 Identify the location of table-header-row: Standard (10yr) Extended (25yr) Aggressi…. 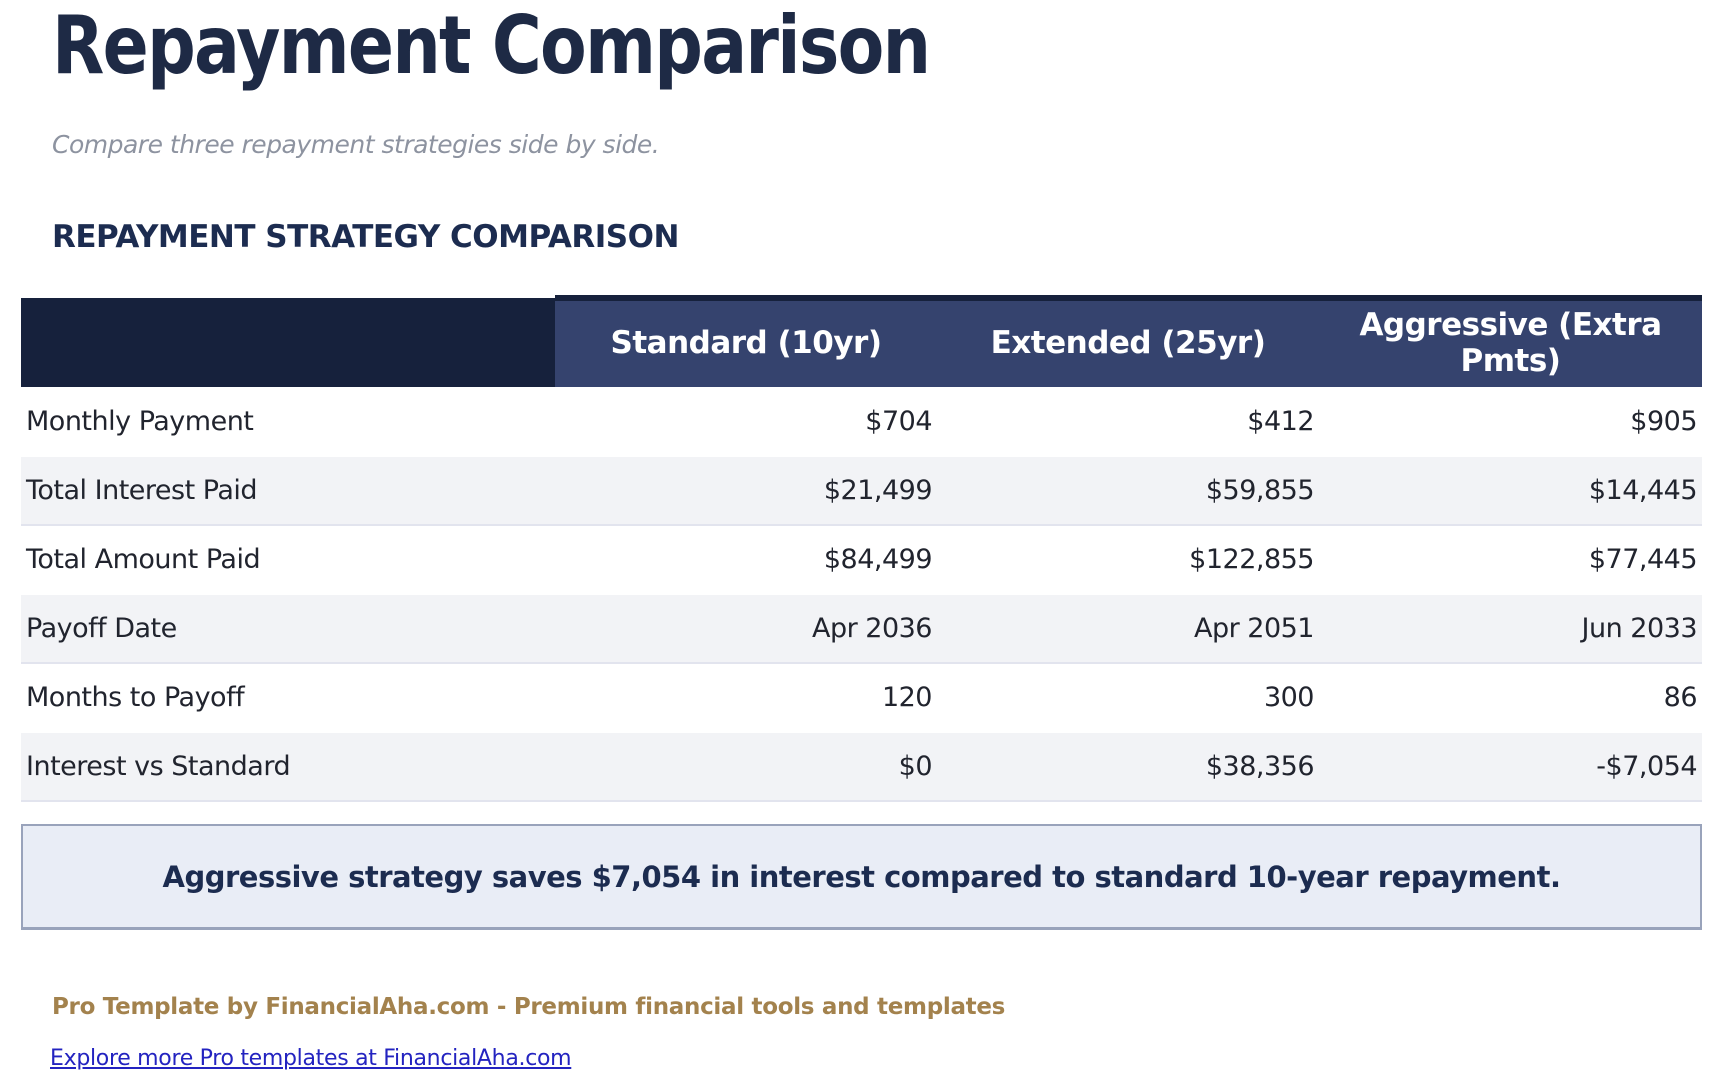
(861, 341).